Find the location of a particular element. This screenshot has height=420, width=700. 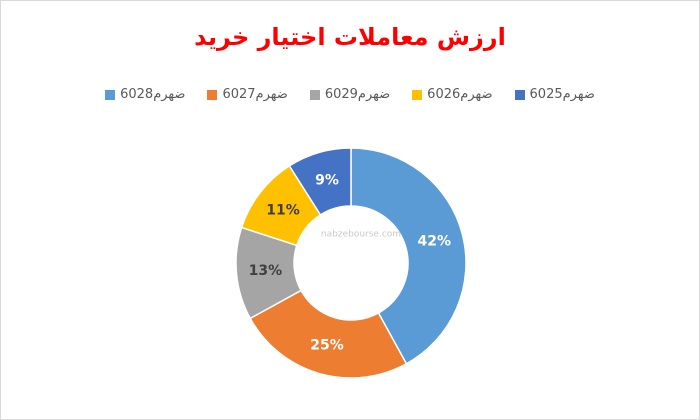

data-label: 42% is located at coordinates (435, 242).